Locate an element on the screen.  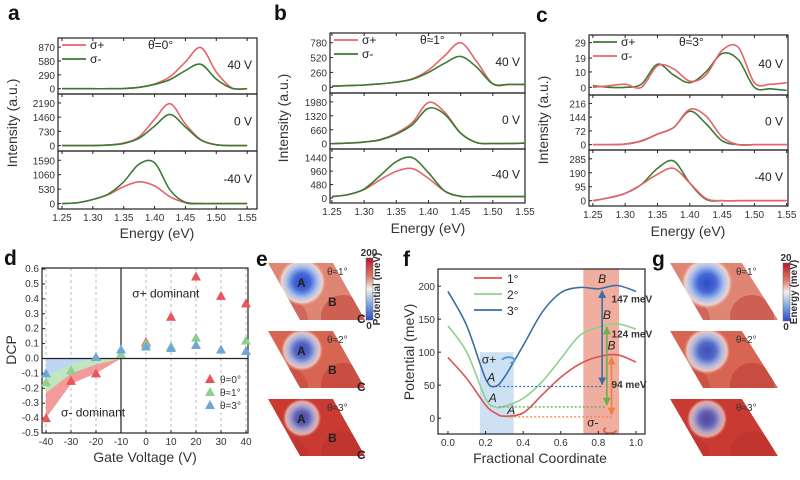
x-tick-label: 1.55 is located at coordinates (525, 212).